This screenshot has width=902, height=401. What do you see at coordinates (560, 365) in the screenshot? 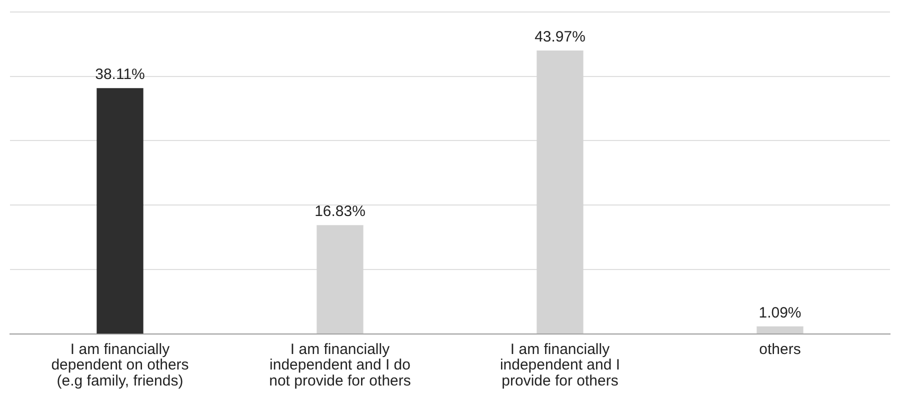
I see `x-tick-label: I am financially independent and I provide for others` at bounding box center [560, 365].